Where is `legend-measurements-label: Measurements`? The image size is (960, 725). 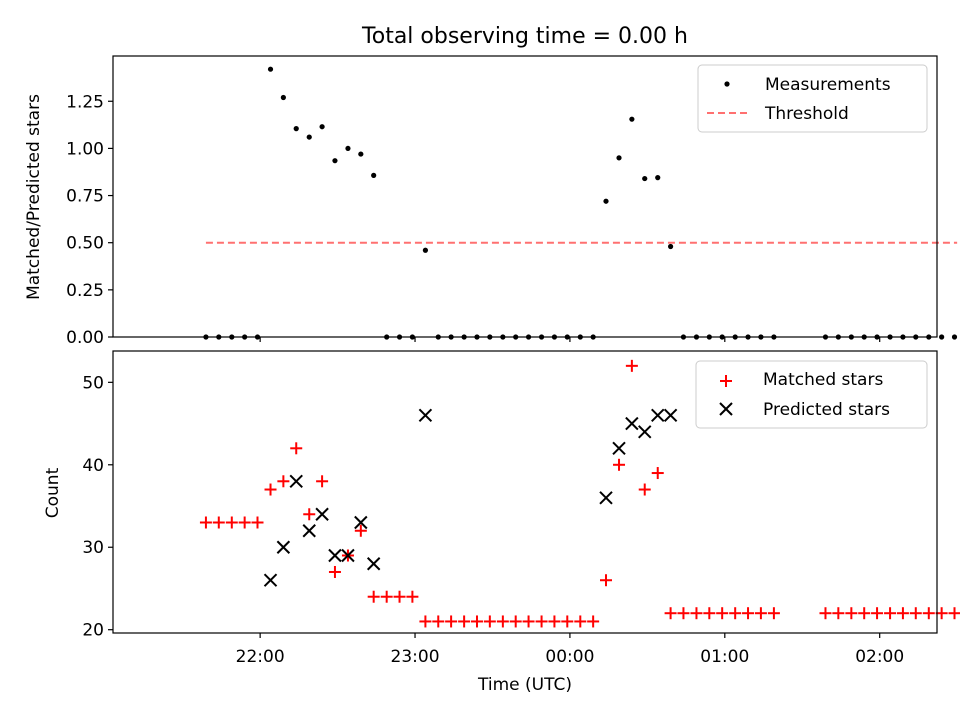 legend-measurements-label: Measurements is located at coordinates (828, 85).